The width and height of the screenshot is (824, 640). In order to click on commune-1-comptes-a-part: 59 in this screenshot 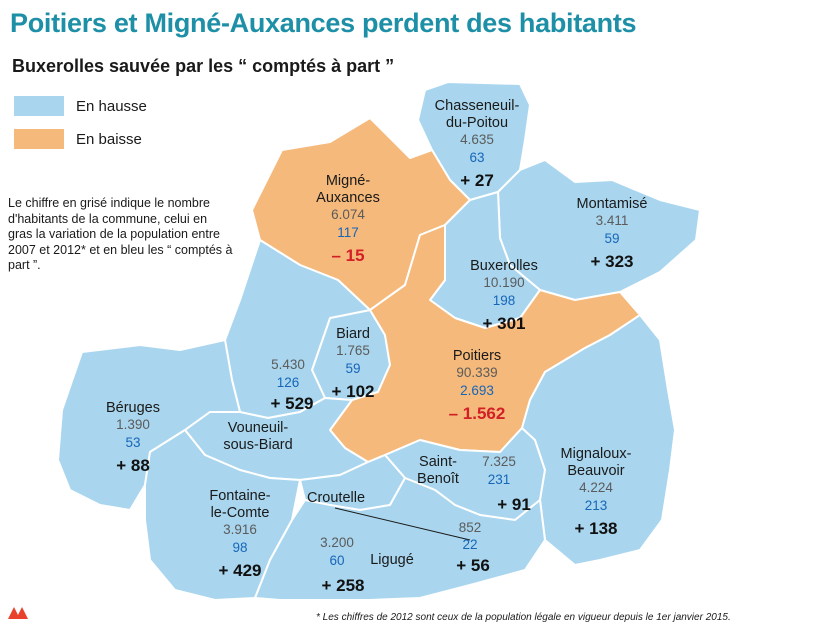, I will do `click(611, 238)`.